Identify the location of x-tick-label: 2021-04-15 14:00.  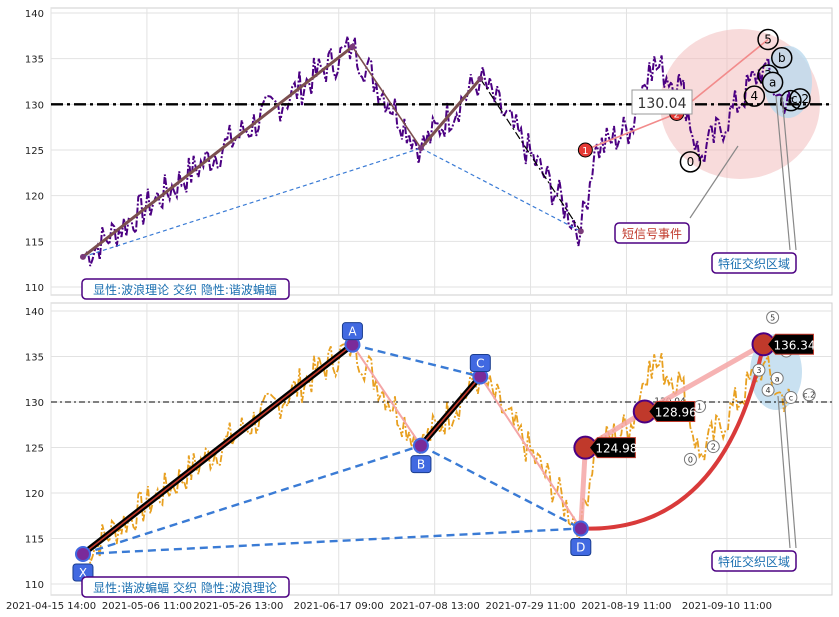
(51, 606).